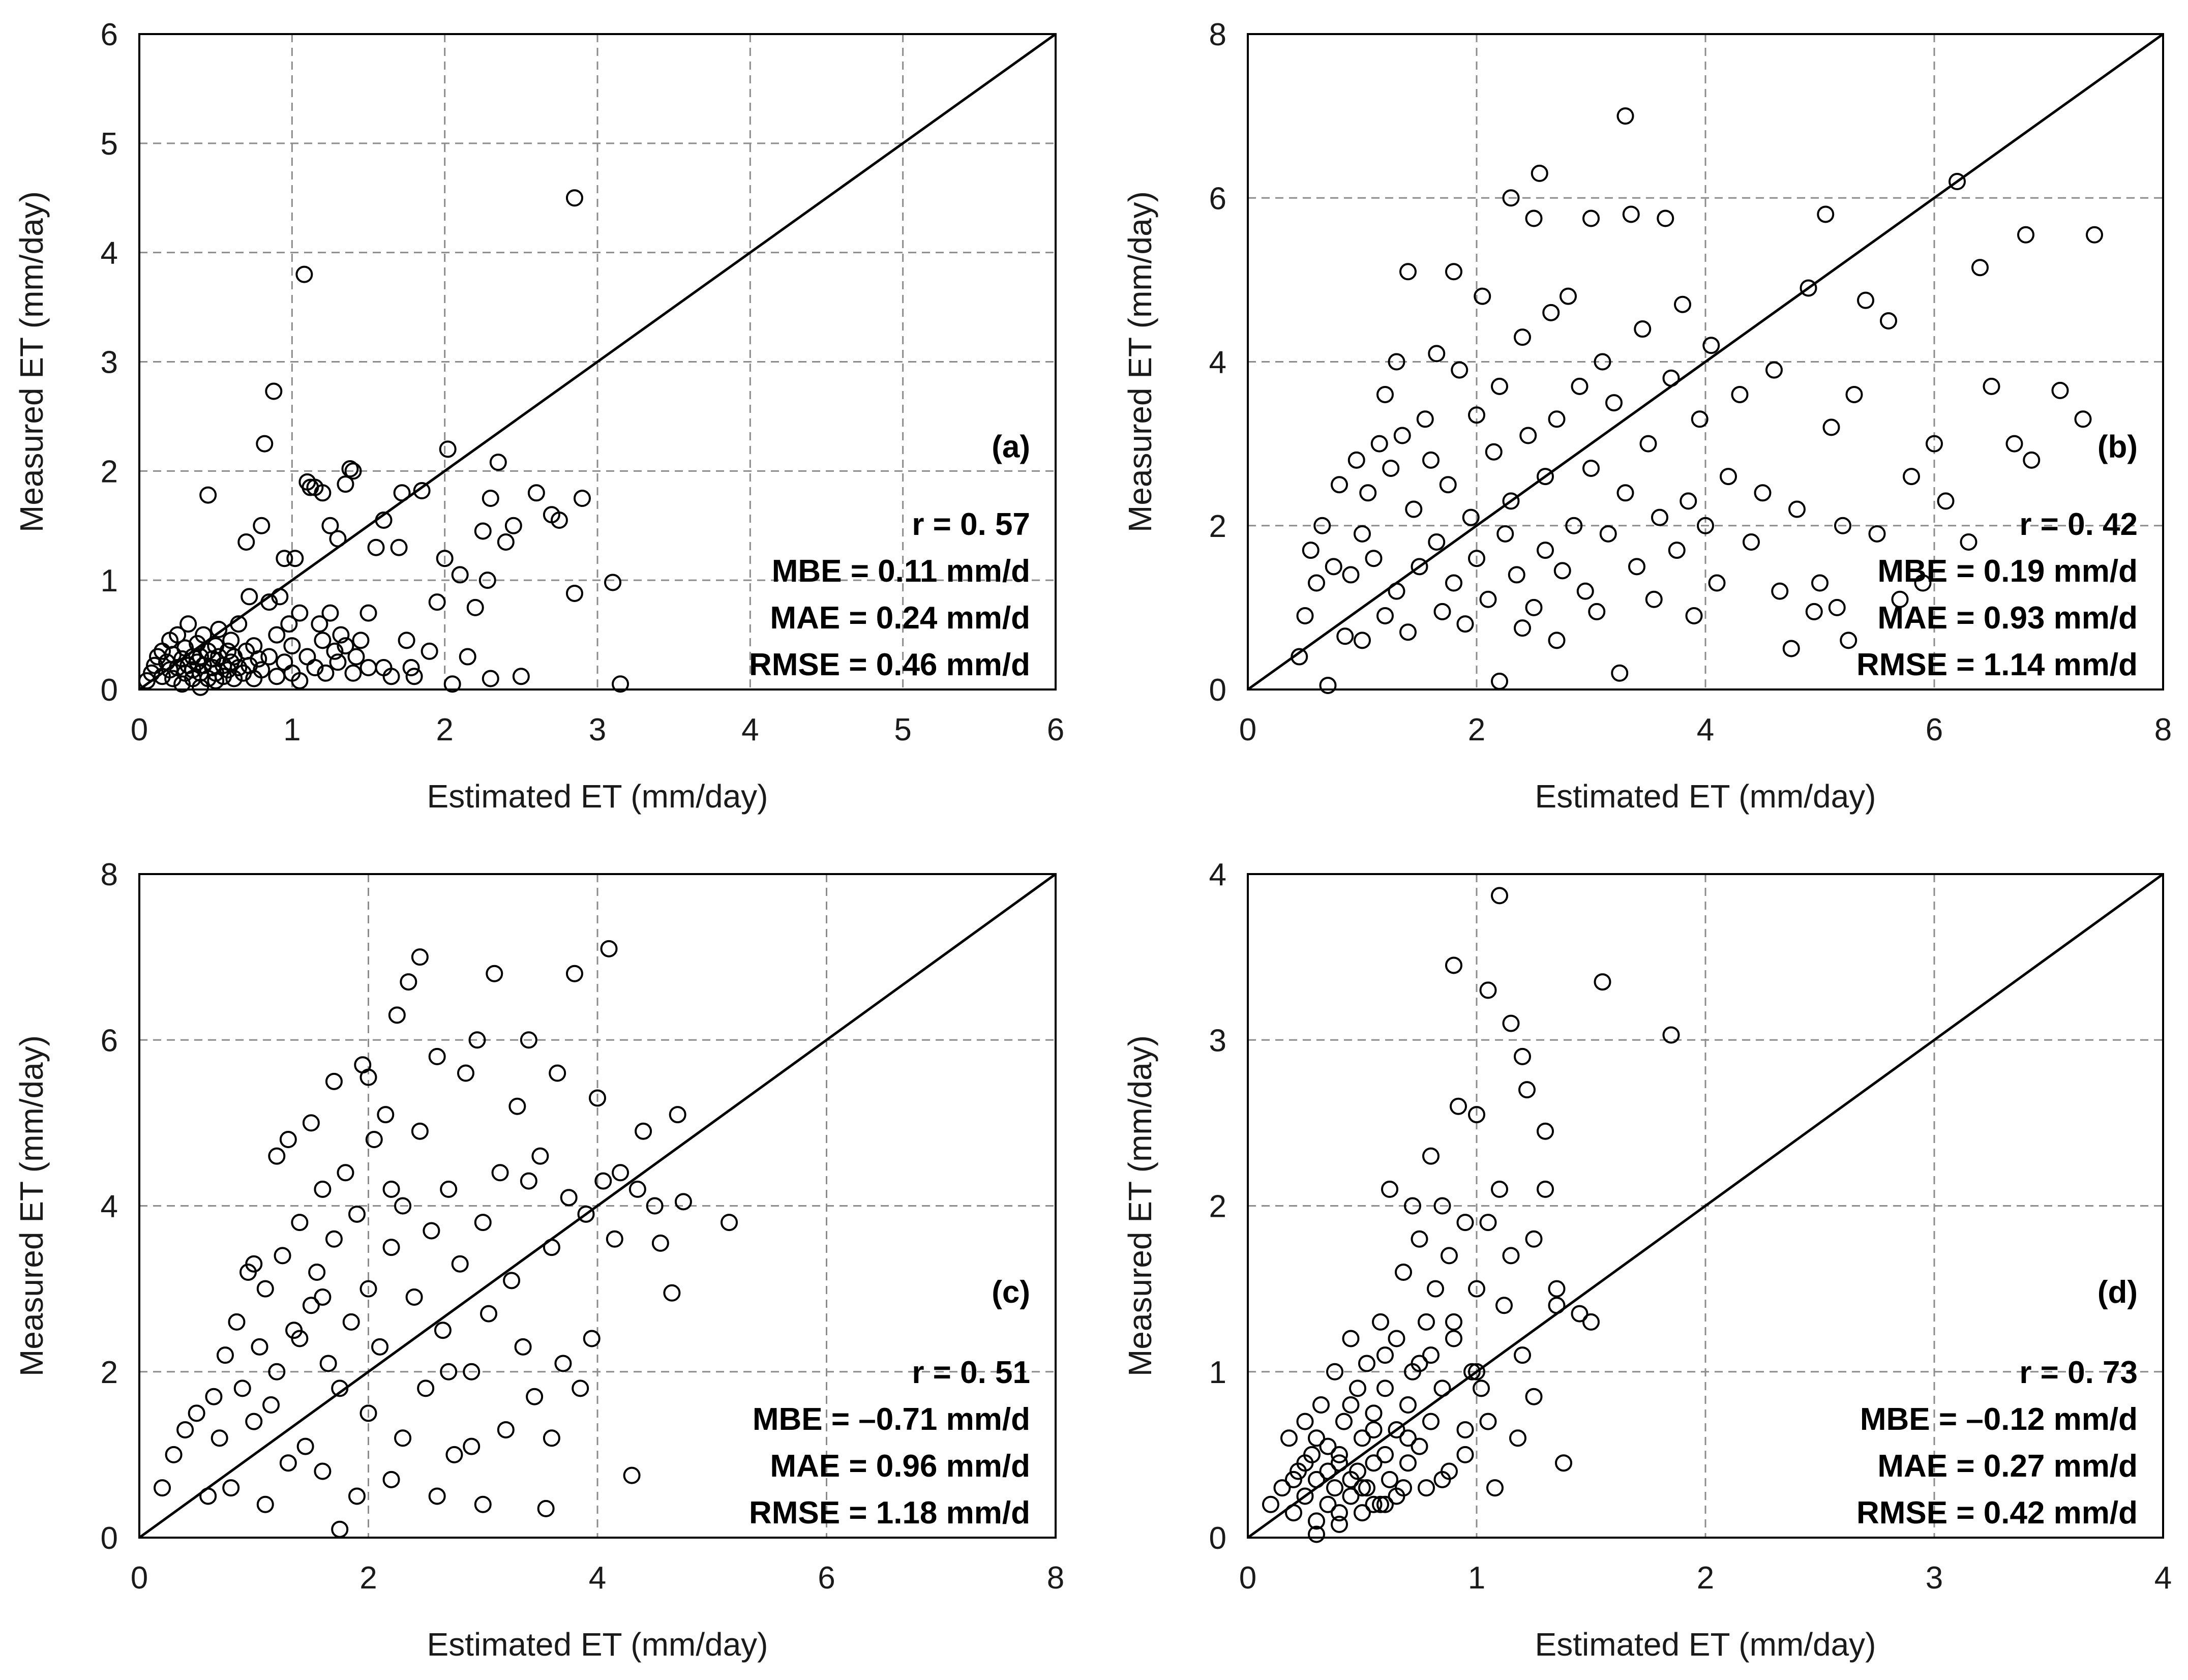 The image size is (2188, 1680). I want to click on panel-b-x-tick-label: 6, so click(1935, 729).